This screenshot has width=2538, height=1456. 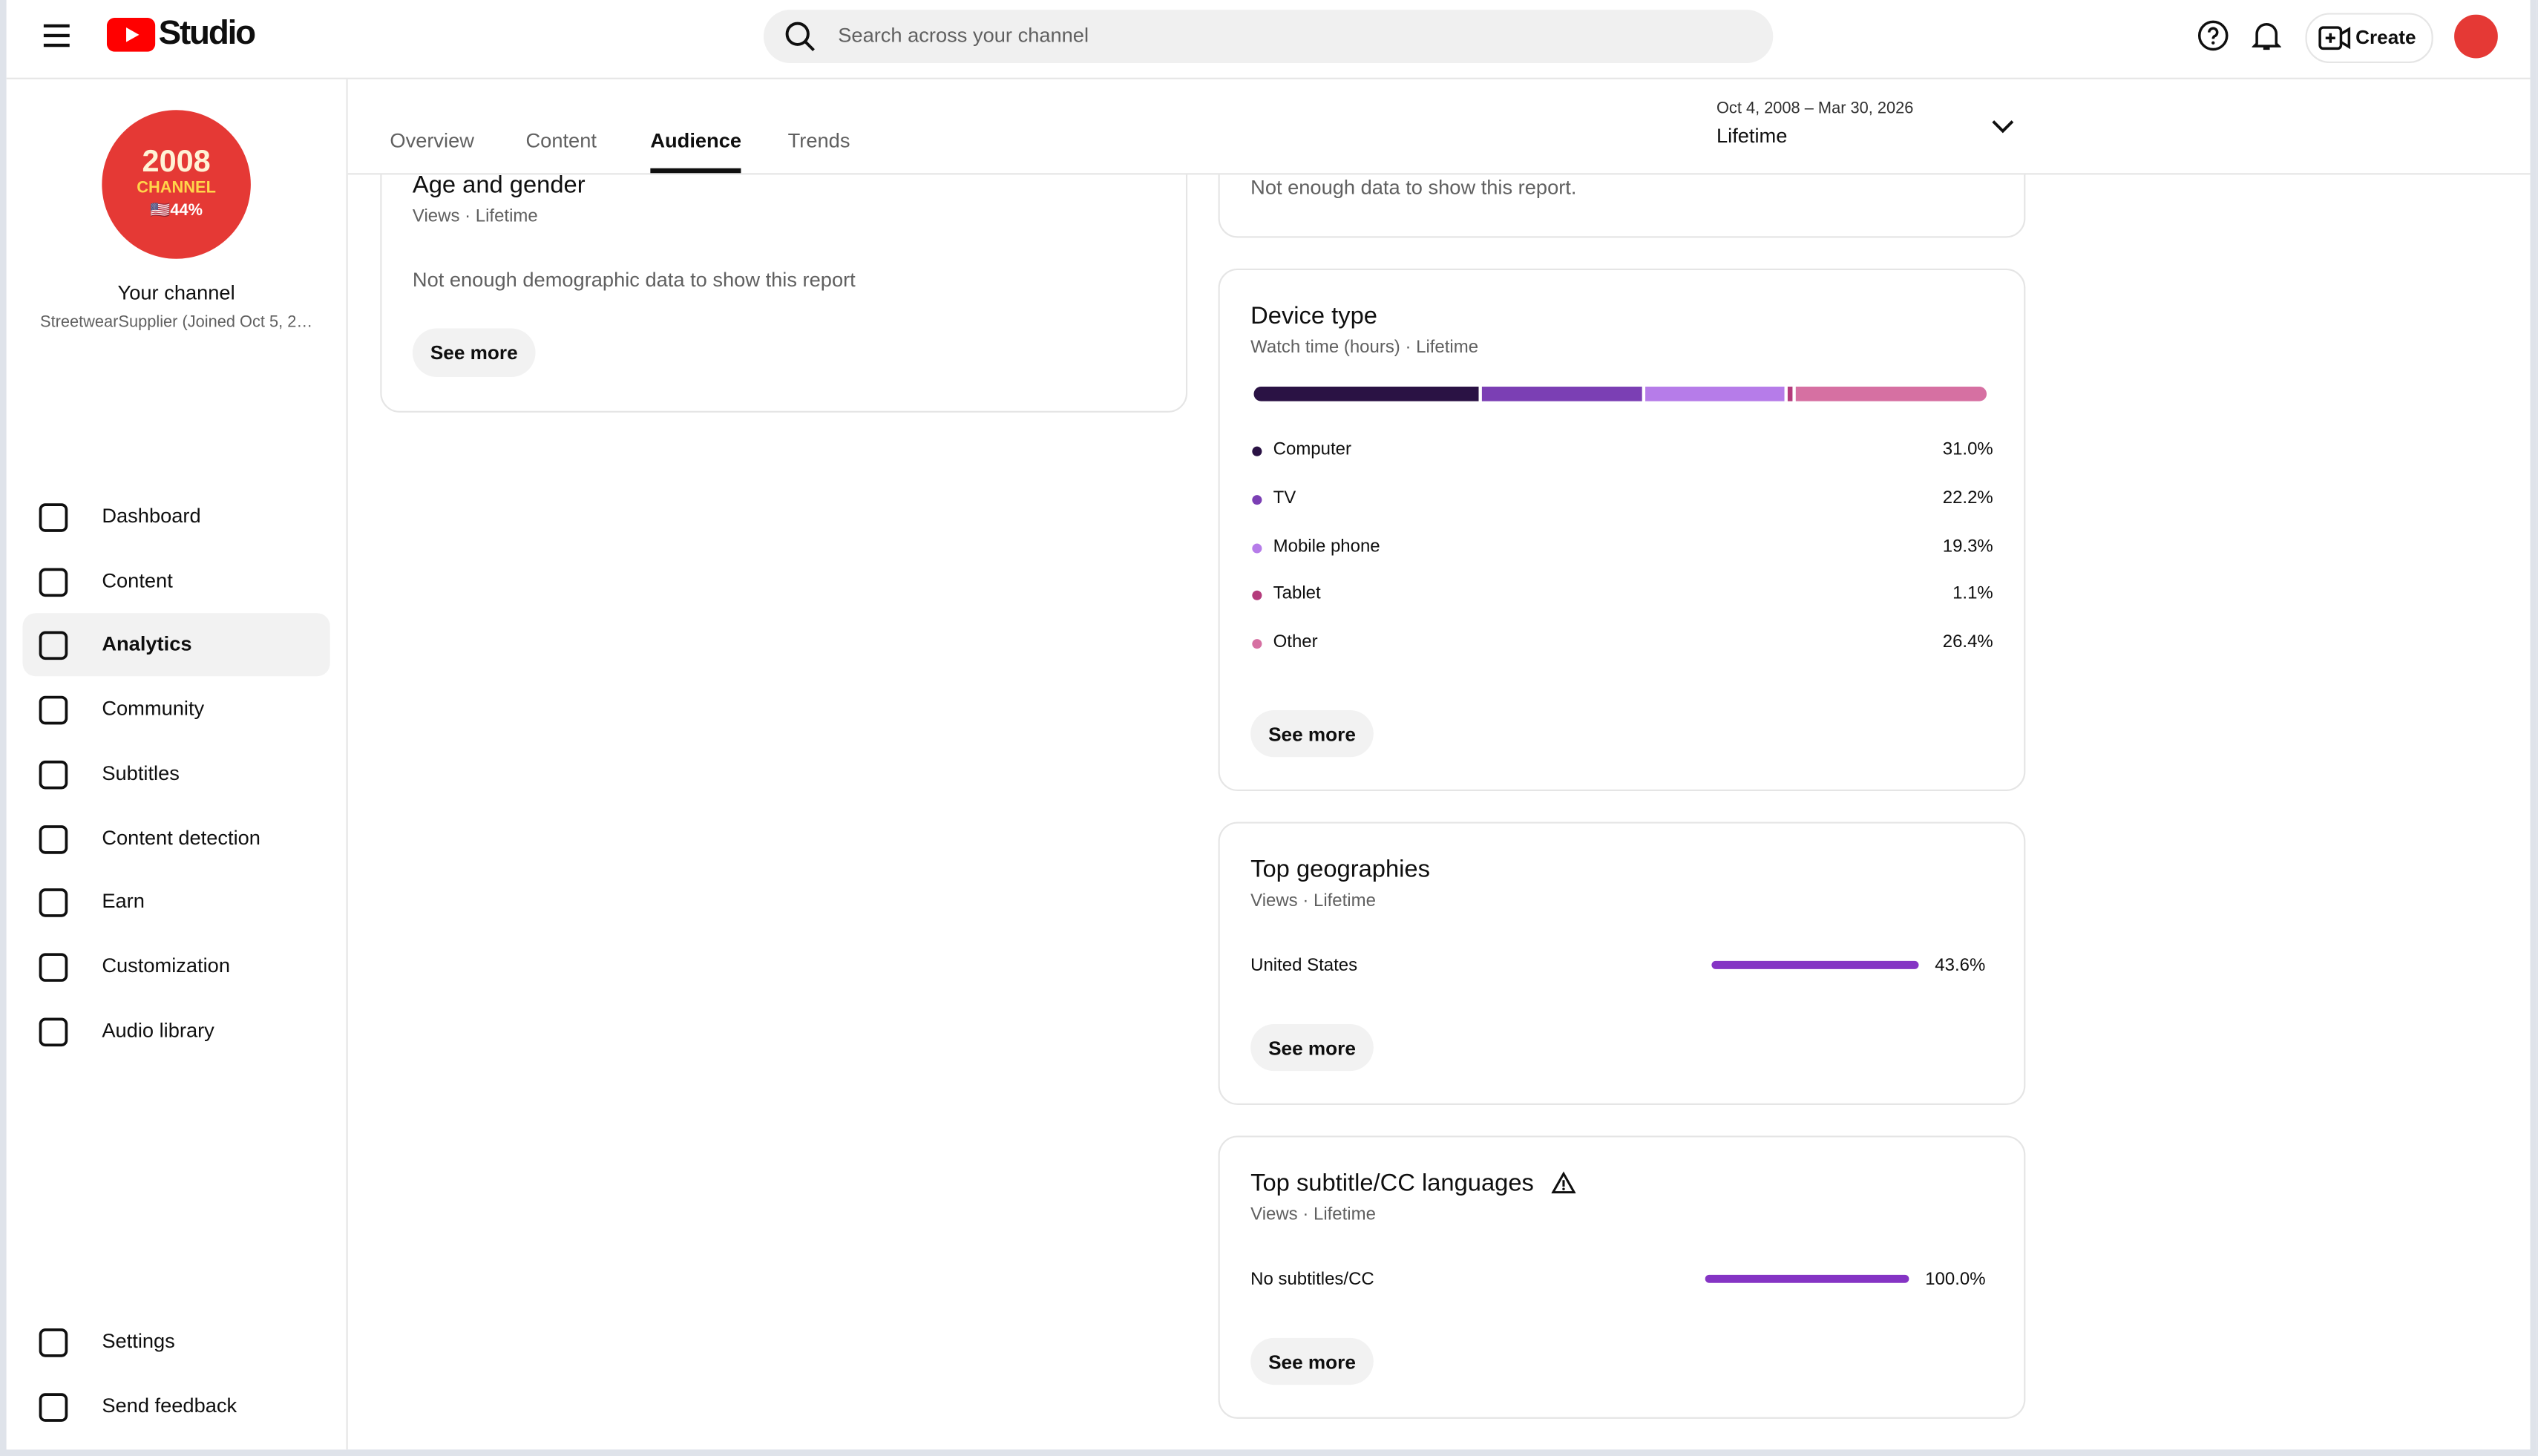 I want to click on row-label: United States, so click(x=1304, y=966).